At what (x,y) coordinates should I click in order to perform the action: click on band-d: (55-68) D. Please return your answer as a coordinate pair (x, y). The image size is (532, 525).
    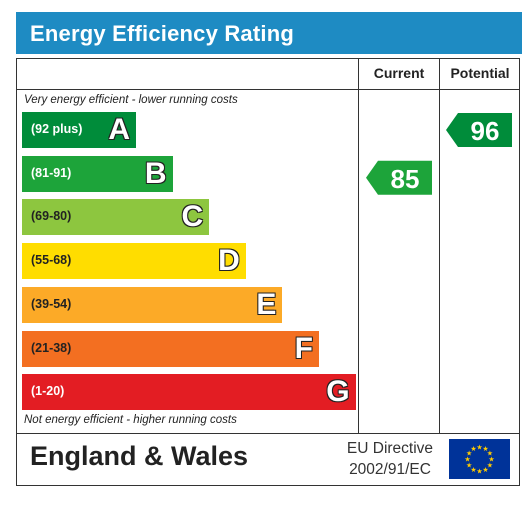
    Looking at the image, I should click on (134, 261).